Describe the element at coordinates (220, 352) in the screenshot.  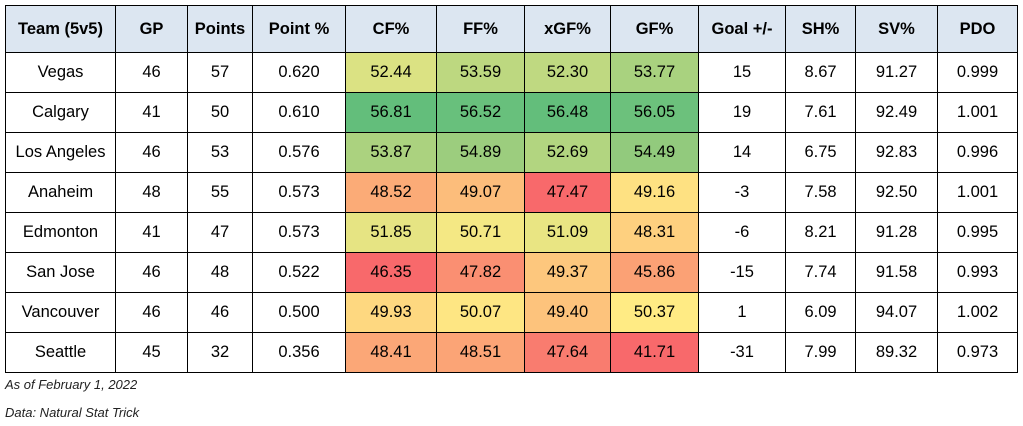
I see `stat-cell: 32` at that location.